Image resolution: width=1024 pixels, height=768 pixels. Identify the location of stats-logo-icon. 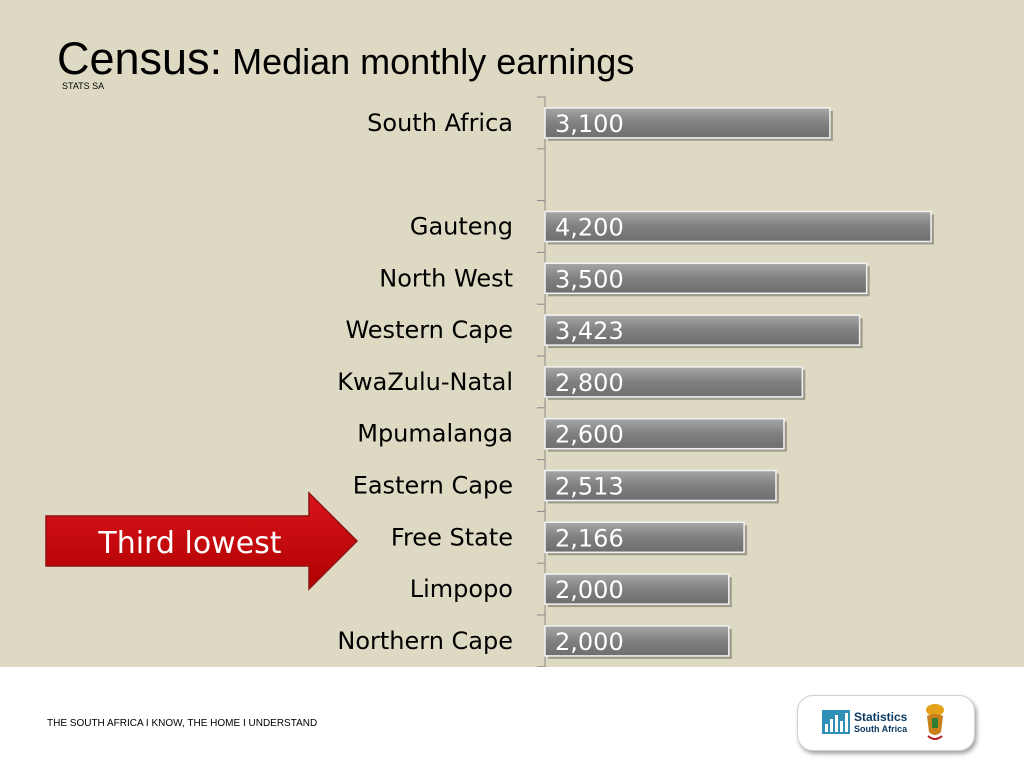
(836, 722).